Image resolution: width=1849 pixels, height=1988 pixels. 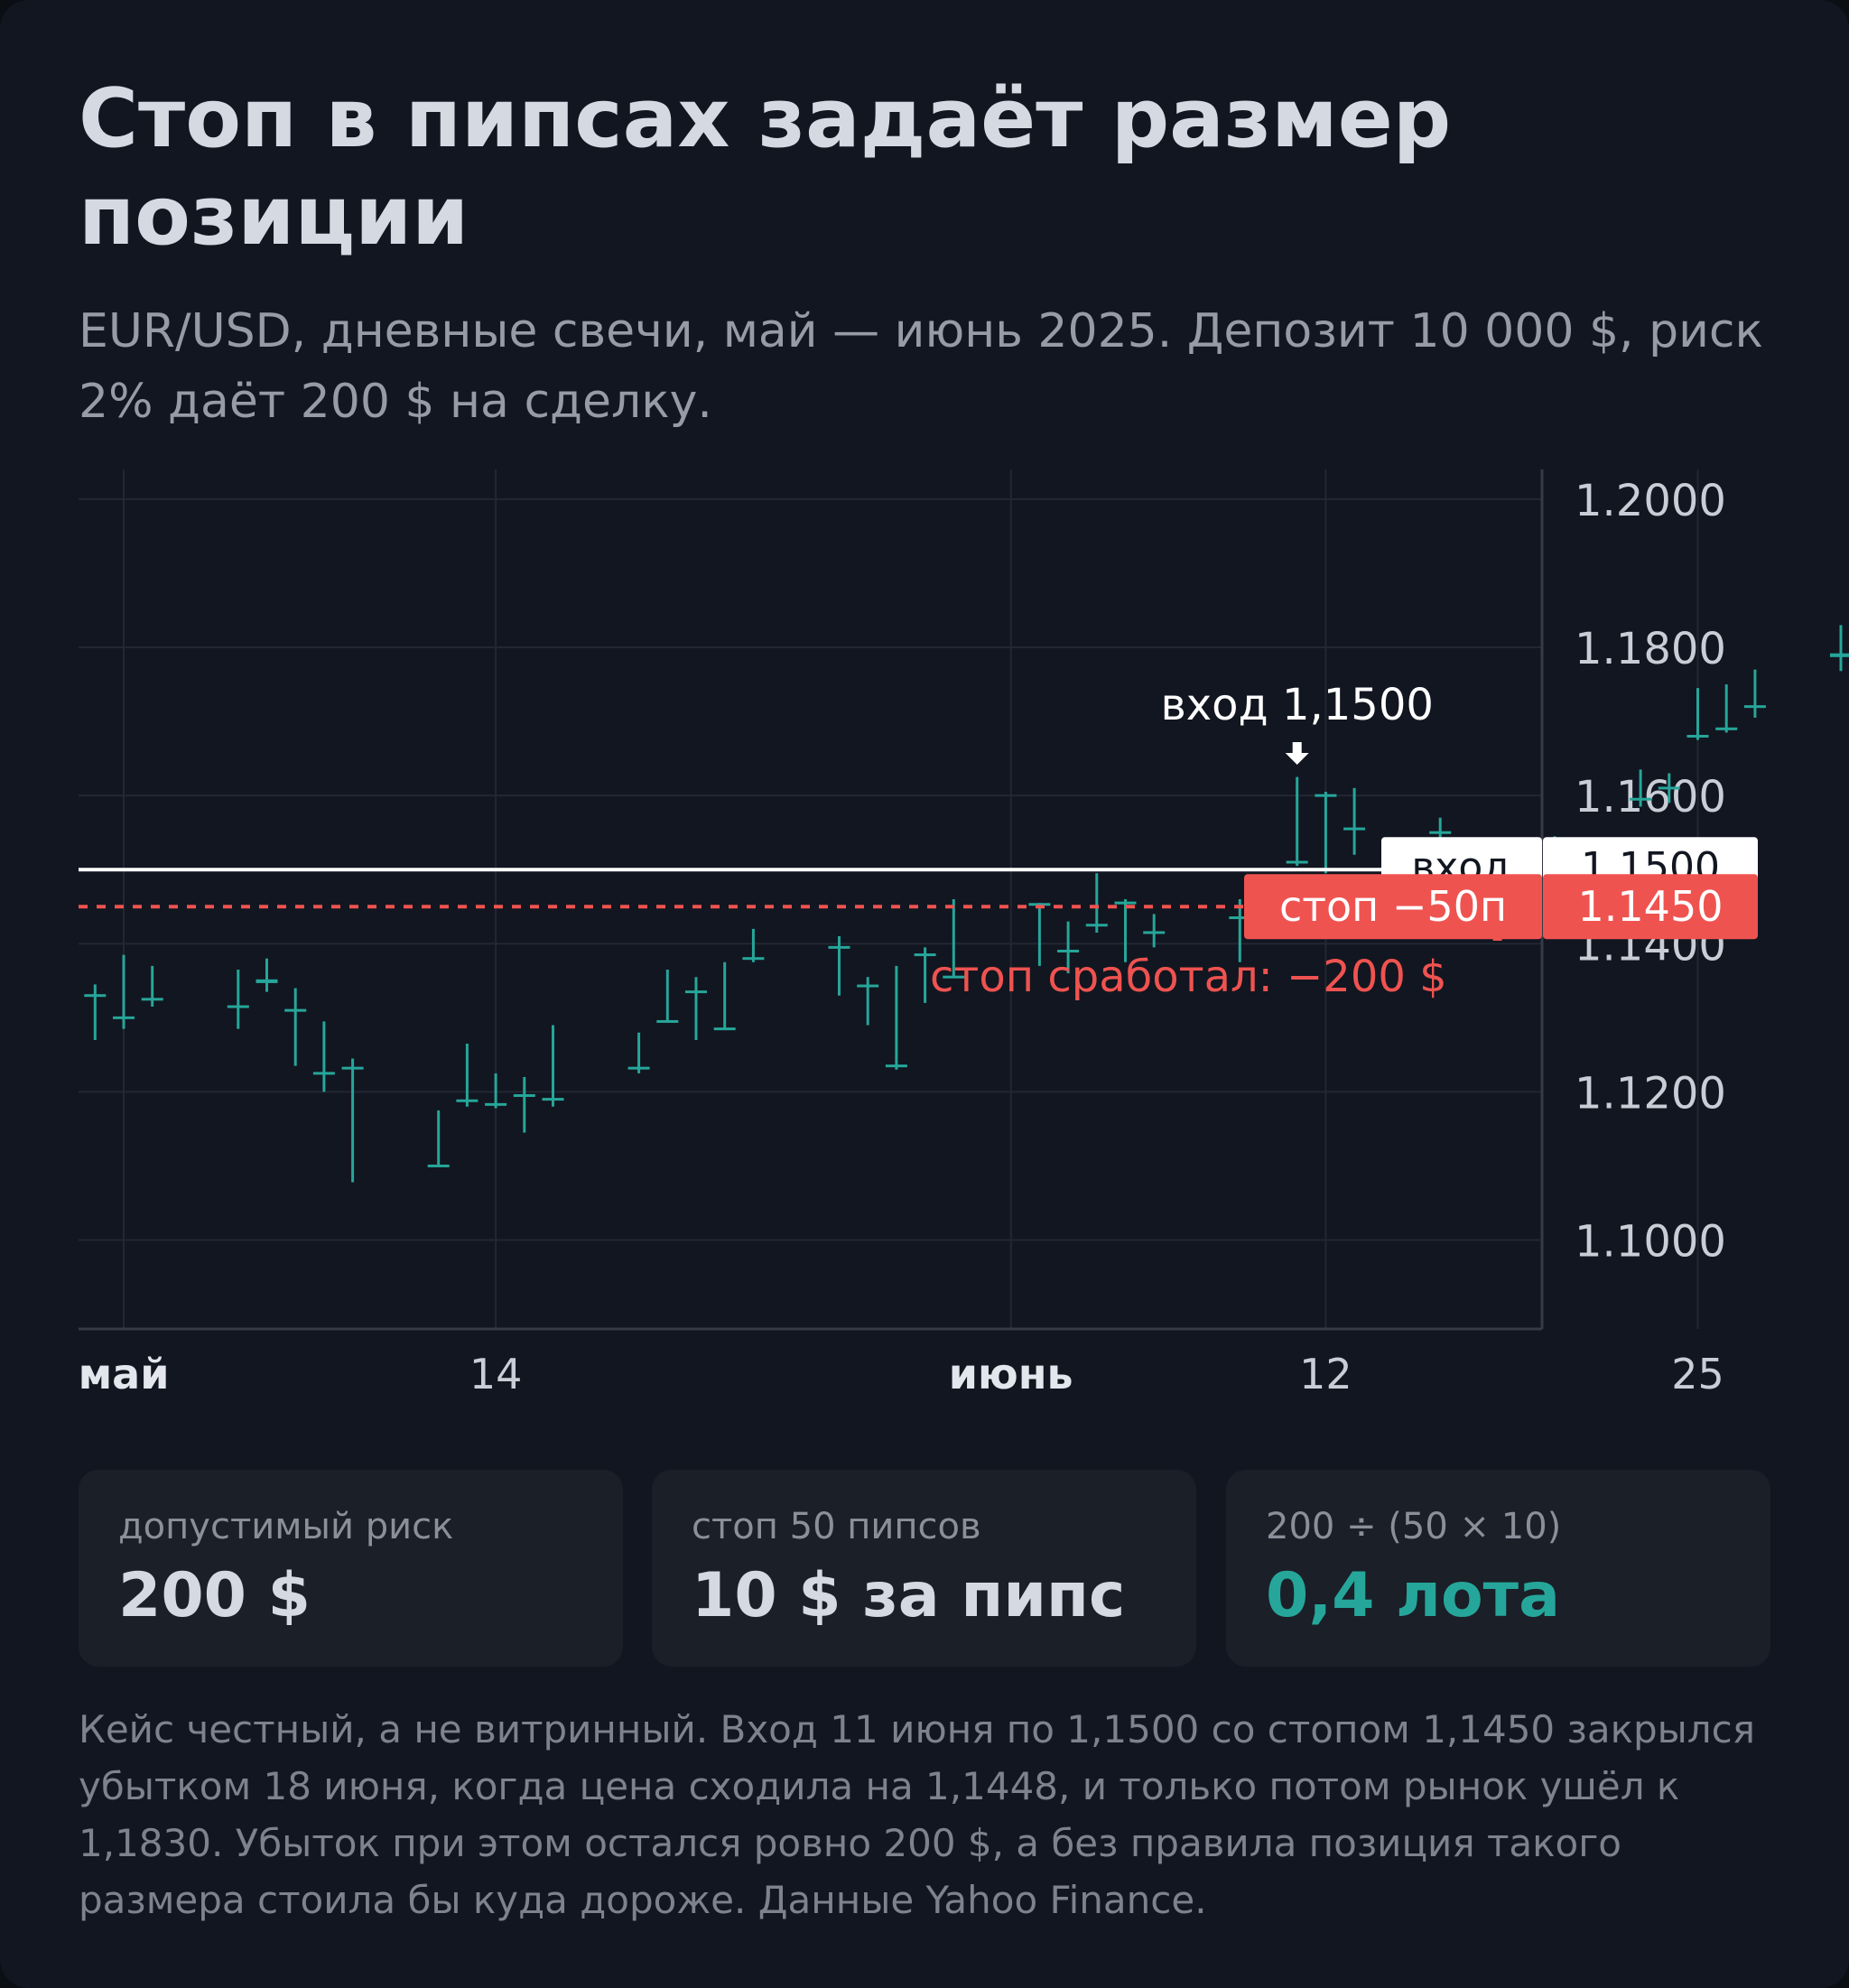 I want to click on x-tick-label: 14, so click(x=496, y=1374).